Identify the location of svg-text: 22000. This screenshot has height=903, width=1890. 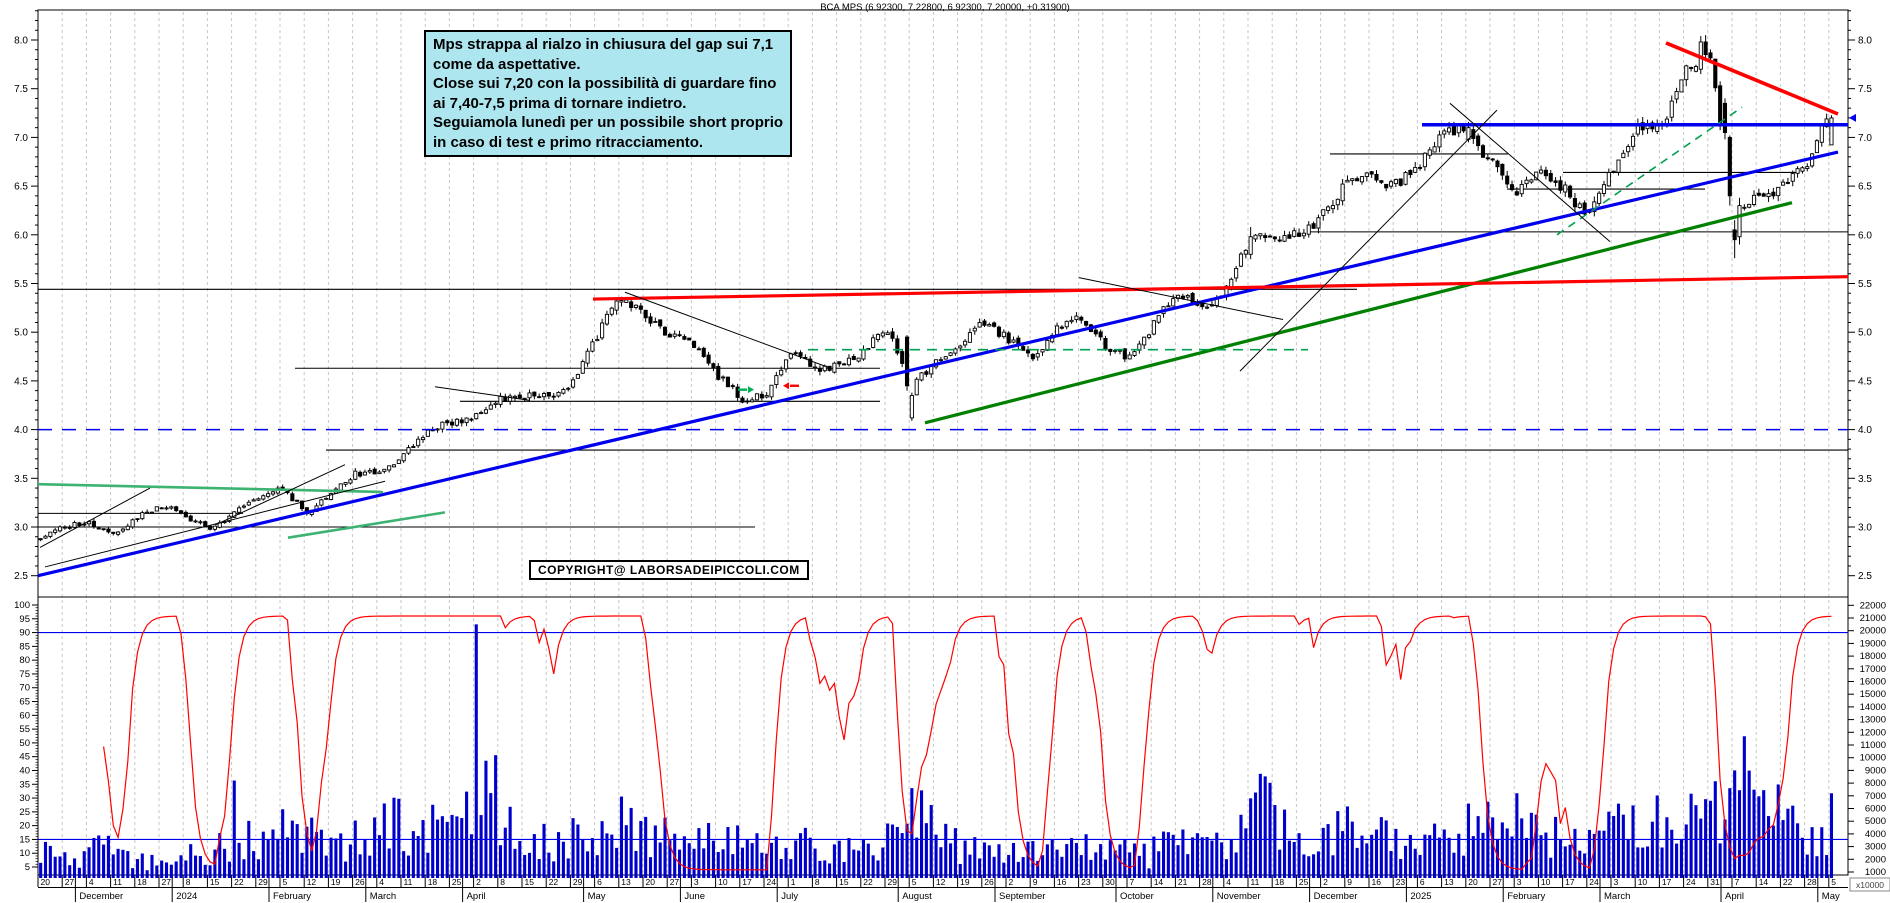
(1873, 605).